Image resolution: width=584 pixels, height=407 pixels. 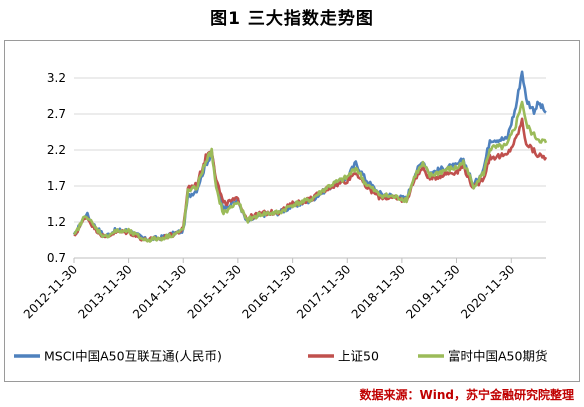 I want to click on x-tick-label: 2018-11-30, so click(x=378, y=291).